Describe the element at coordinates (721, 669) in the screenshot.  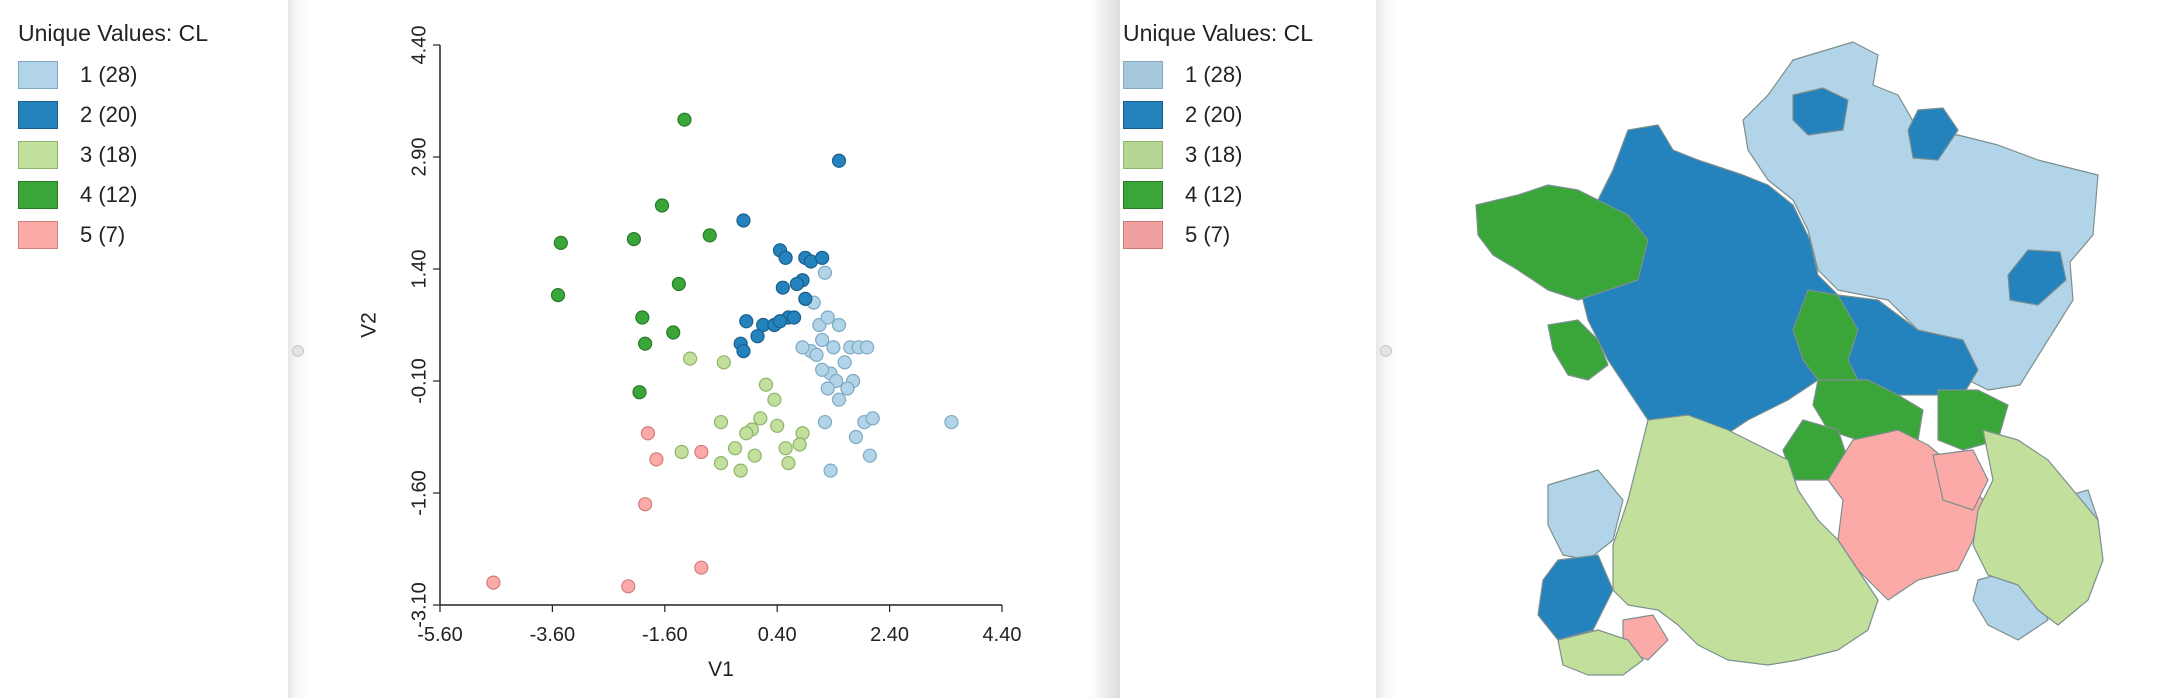
I see `x-axis-label: V1` at that location.